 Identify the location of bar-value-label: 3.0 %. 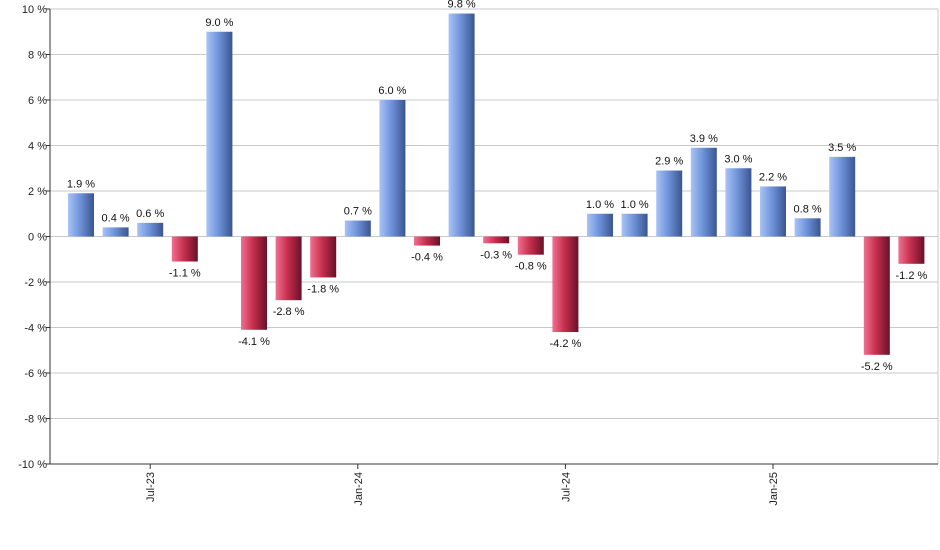
(738, 159).